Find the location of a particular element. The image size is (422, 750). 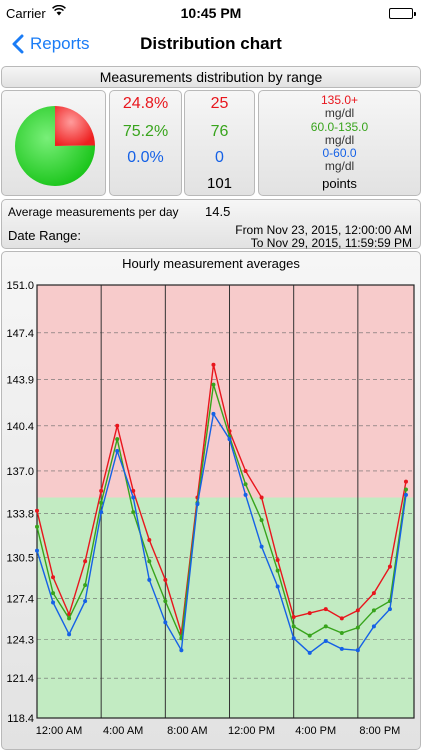

status-bar: Carrier 10:45 PM is located at coordinates (211, 14).